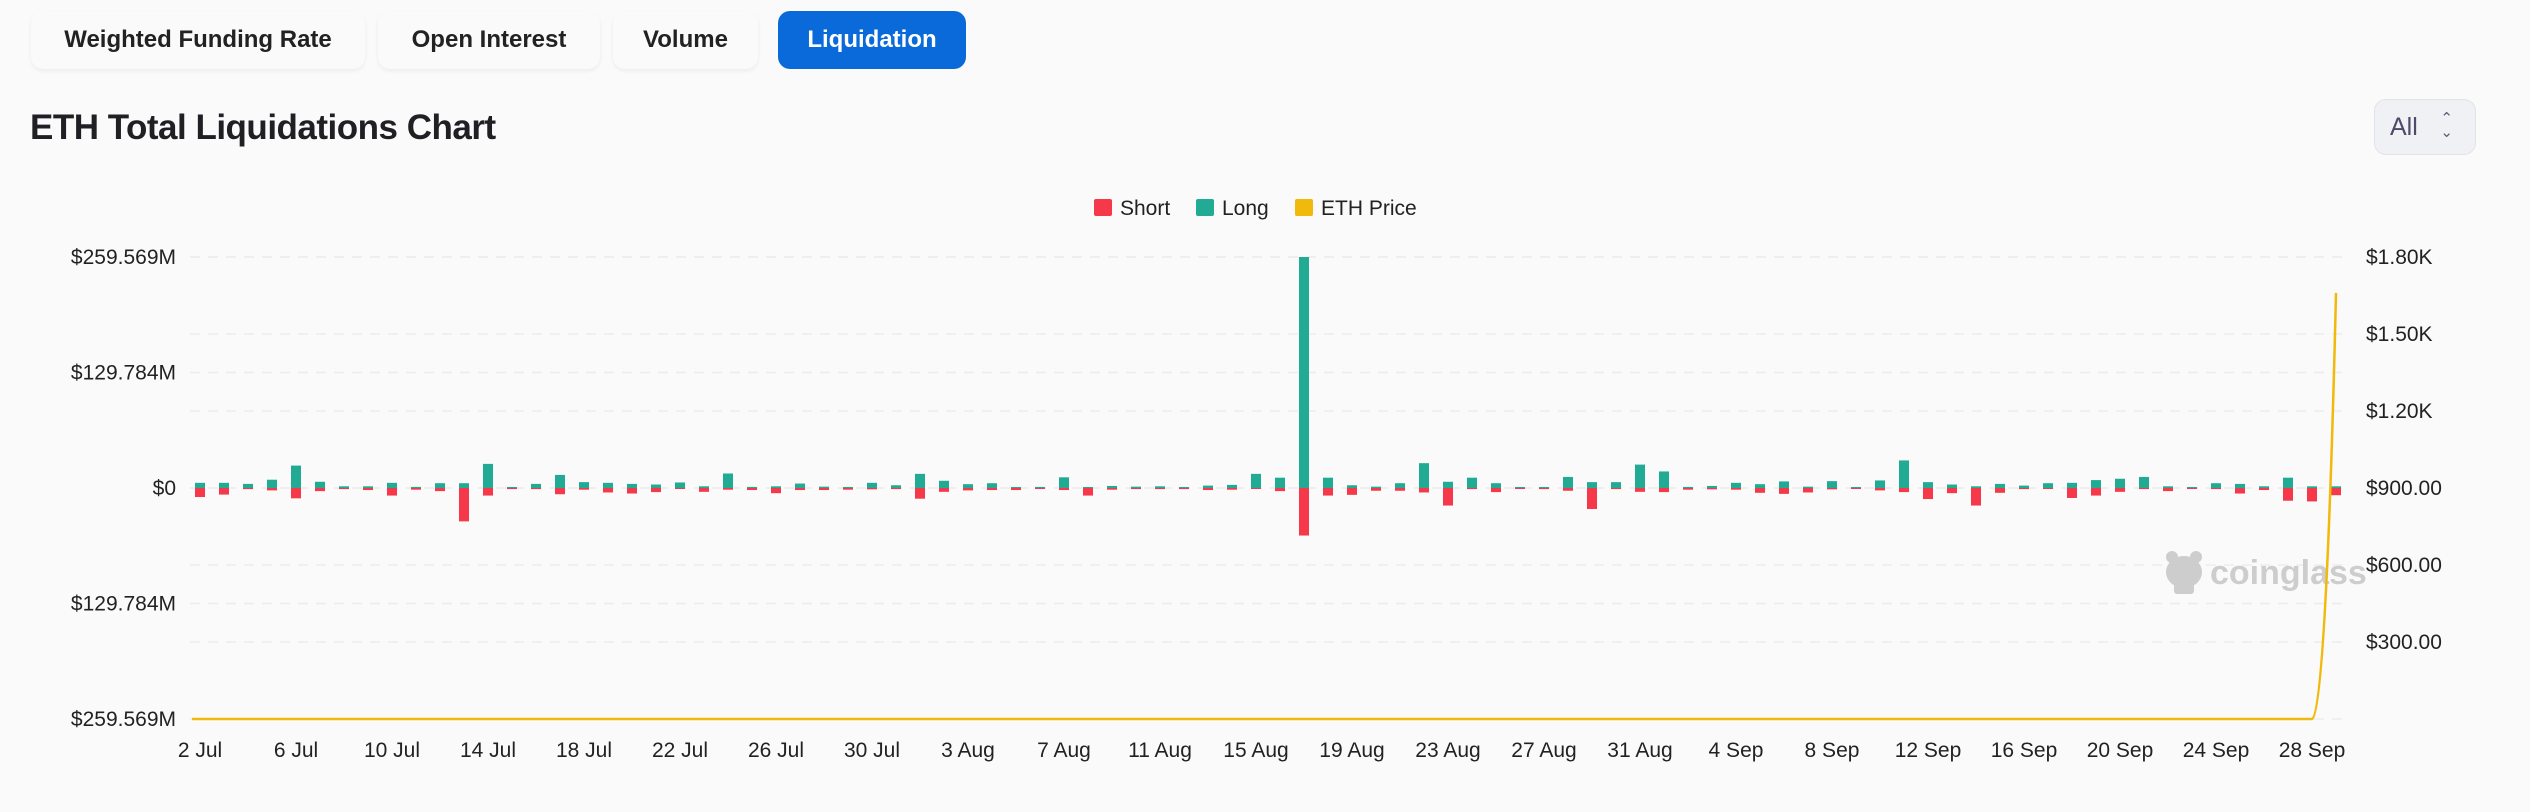 The width and height of the screenshot is (2530, 812). What do you see at coordinates (2425, 127) in the screenshot?
I see `range-select: All ⌃ ⌄` at bounding box center [2425, 127].